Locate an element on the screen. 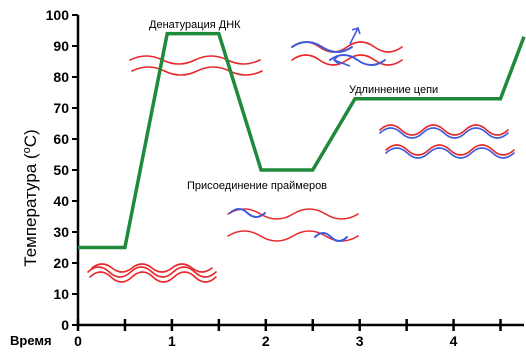 Image resolution: width=526 pixels, height=352 pixels. annotation-elongation: Удлиннение цепи is located at coordinates (393, 90).